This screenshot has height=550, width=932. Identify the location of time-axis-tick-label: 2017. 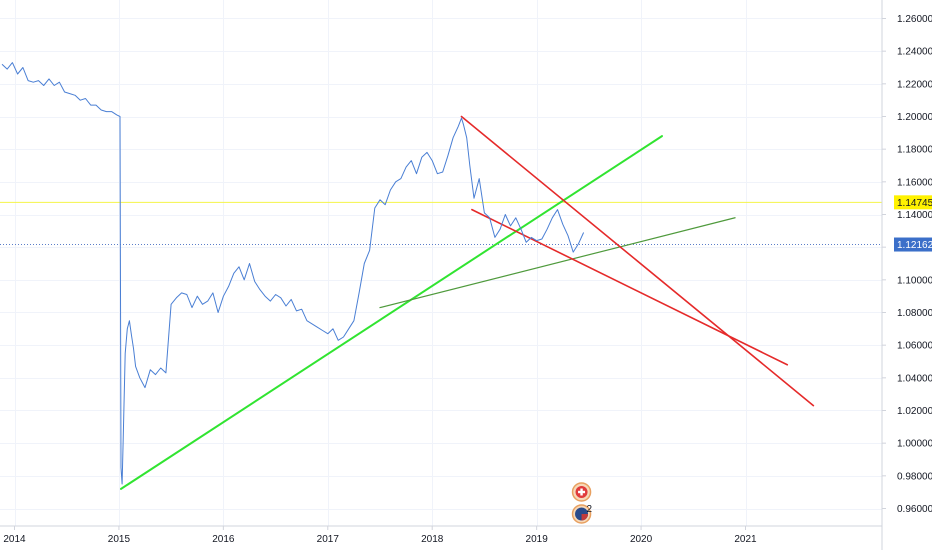
(328, 539).